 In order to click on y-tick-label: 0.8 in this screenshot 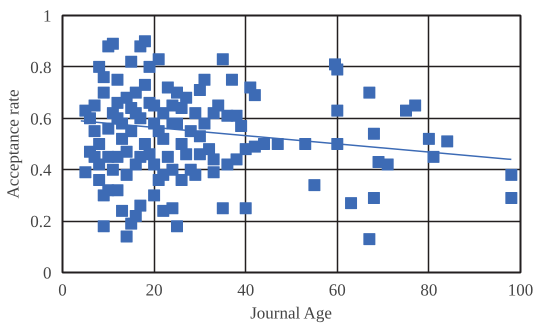, I will do `click(41, 67)`.